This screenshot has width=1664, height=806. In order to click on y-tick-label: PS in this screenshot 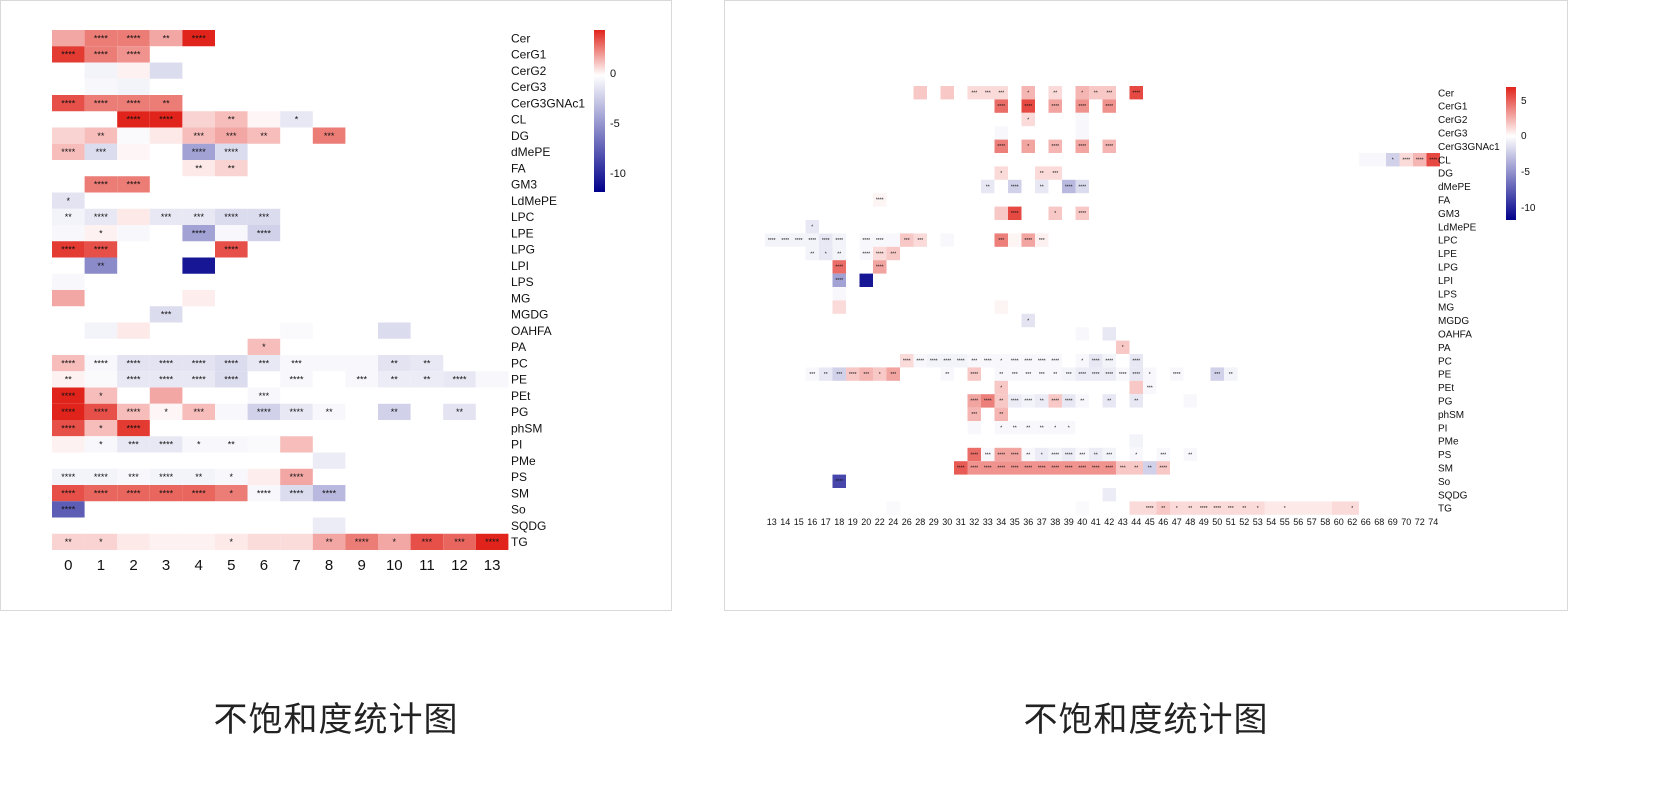, I will do `click(519, 477)`.